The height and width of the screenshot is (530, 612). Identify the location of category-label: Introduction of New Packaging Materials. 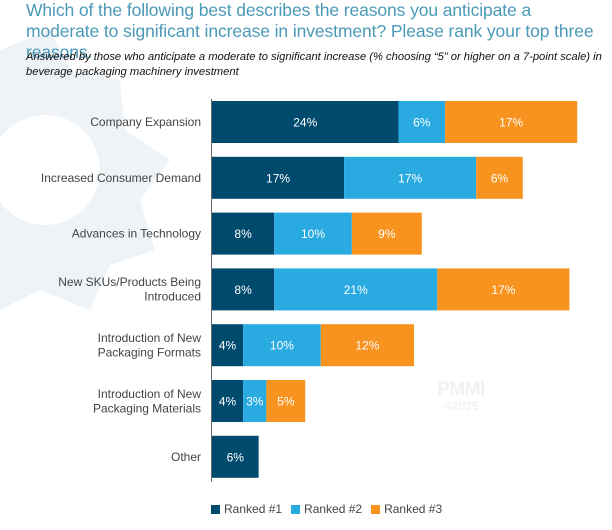
(147, 401).